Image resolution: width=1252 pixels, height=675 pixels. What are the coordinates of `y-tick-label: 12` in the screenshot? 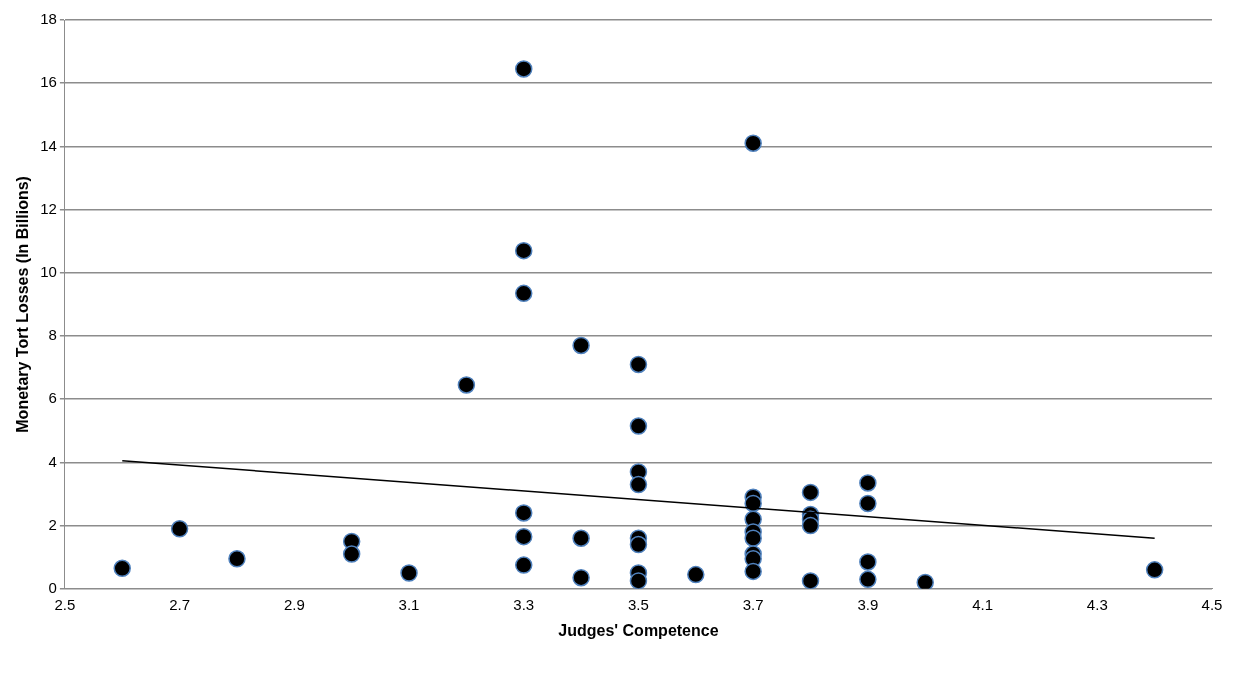 It's located at (48, 208).